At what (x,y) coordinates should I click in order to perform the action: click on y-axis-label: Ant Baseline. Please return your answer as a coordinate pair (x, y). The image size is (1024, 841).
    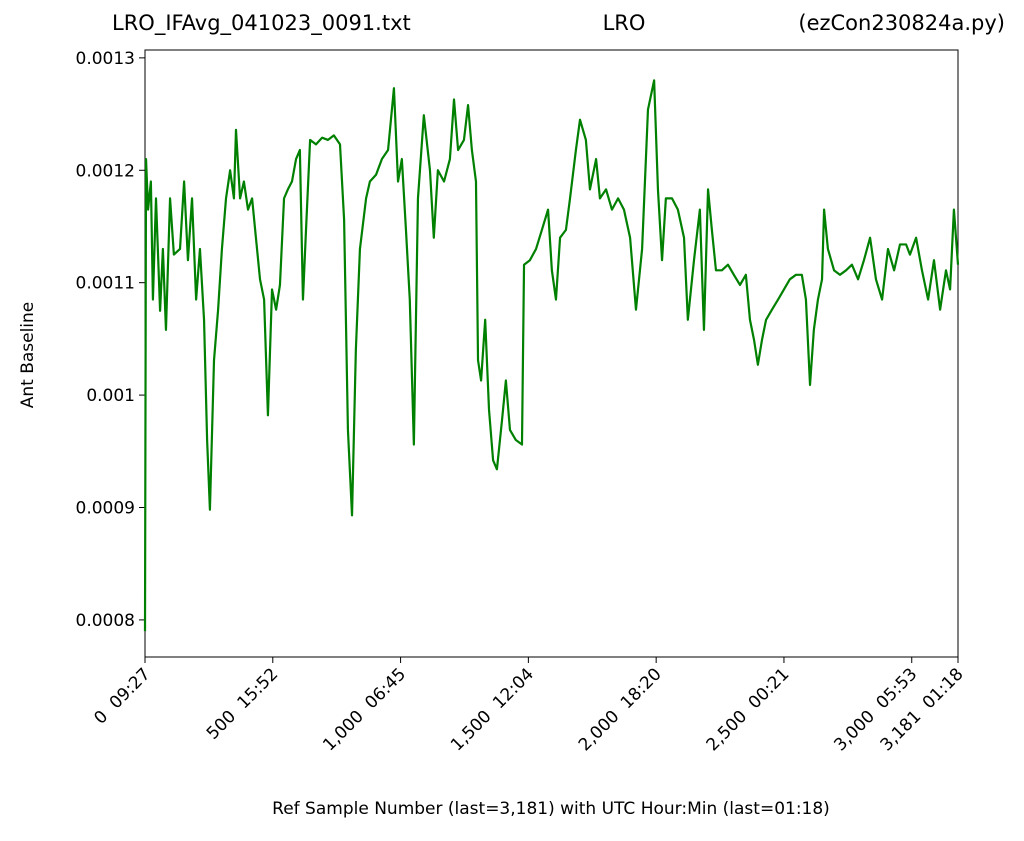
    Looking at the image, I should click on (28, 355).